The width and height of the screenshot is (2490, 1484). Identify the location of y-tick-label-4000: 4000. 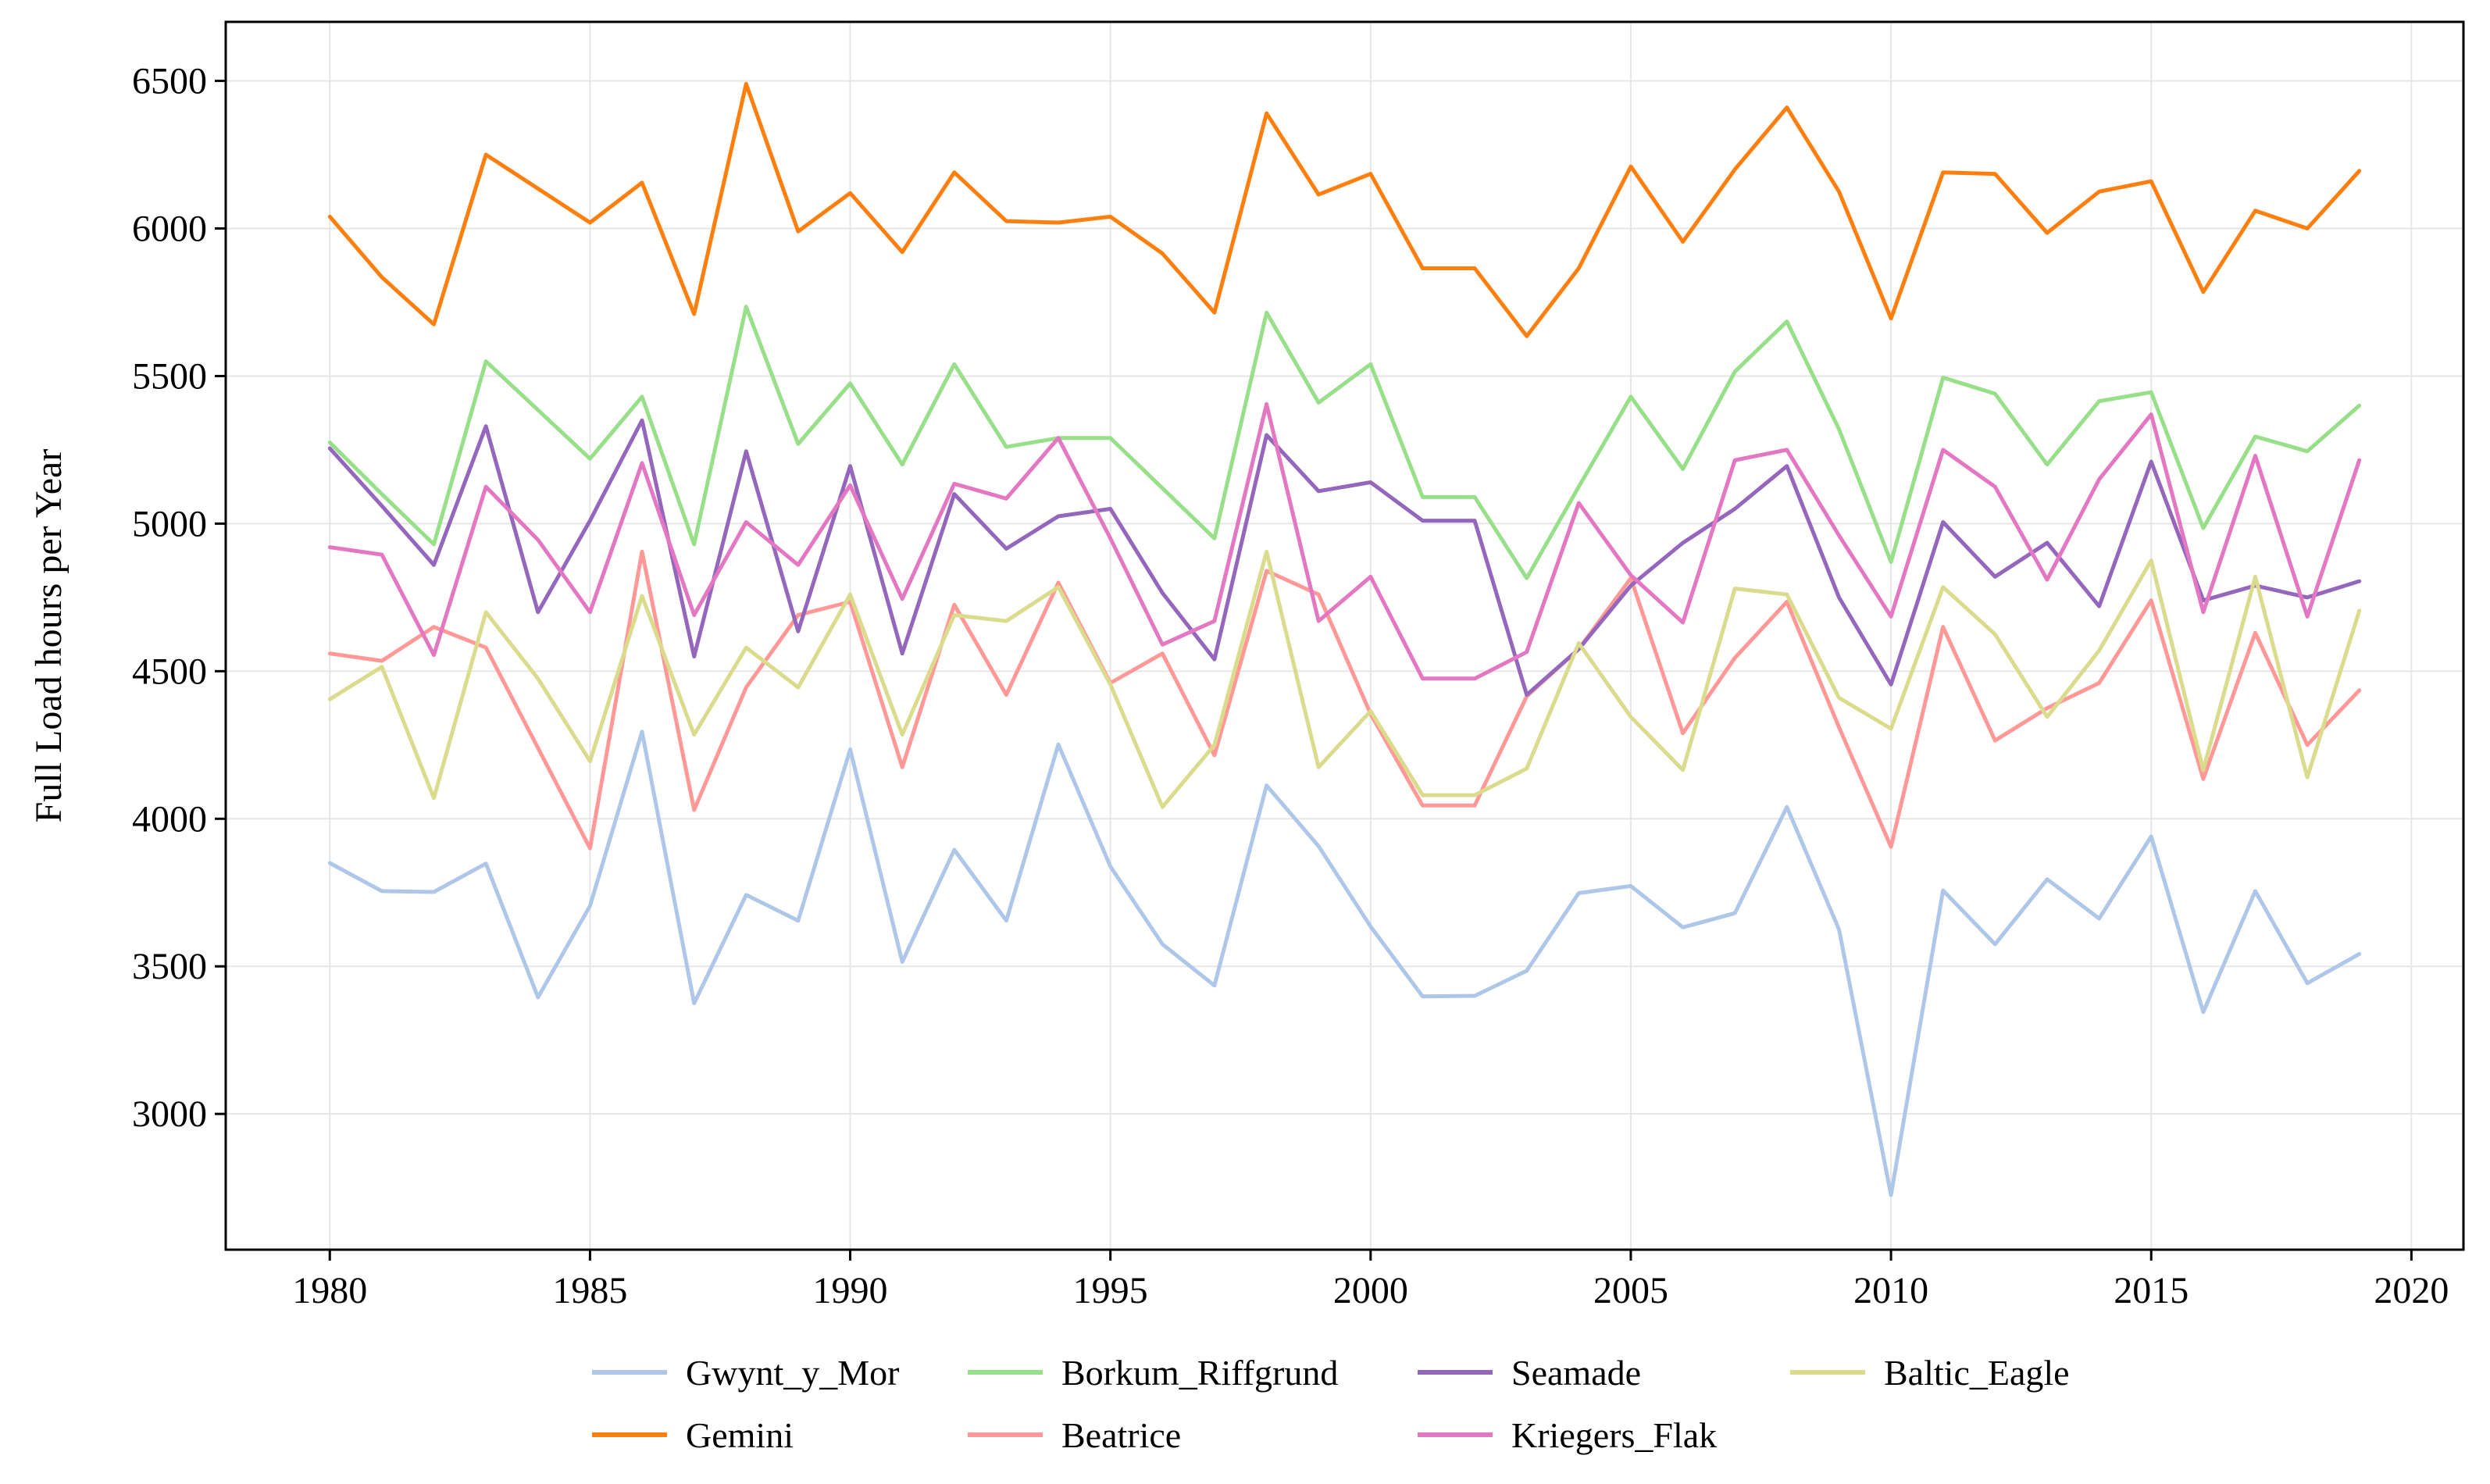
(169, 819).